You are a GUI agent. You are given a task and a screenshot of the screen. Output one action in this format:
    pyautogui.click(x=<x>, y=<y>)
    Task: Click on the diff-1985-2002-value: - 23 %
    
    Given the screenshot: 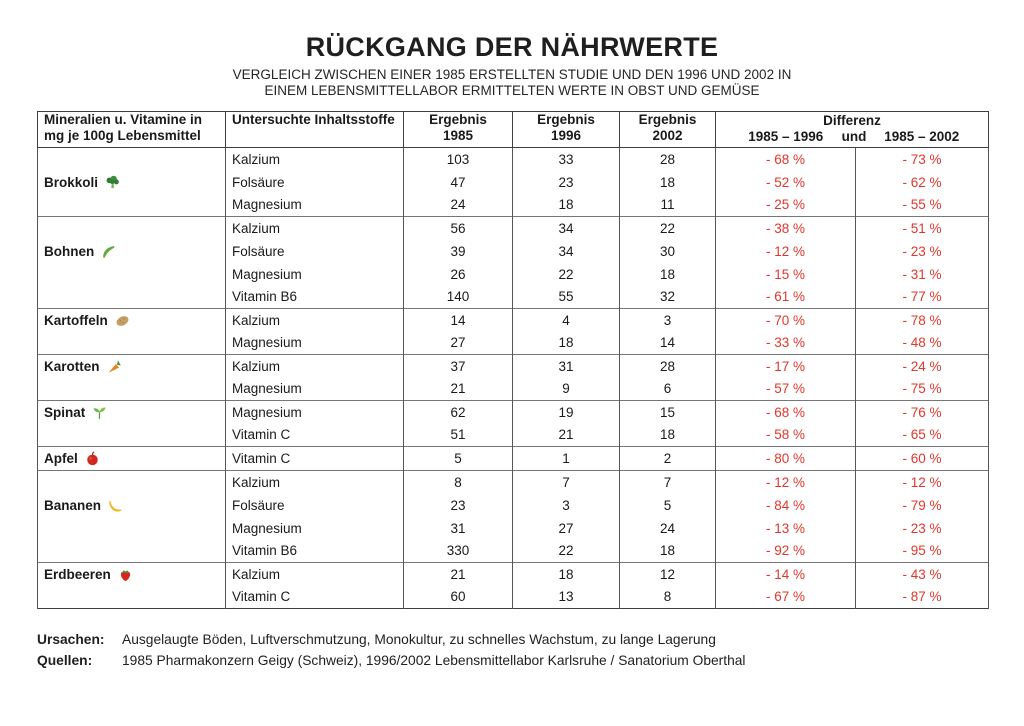 What is the action you would take?
    pyautogui.click(x=922, y=528)
    